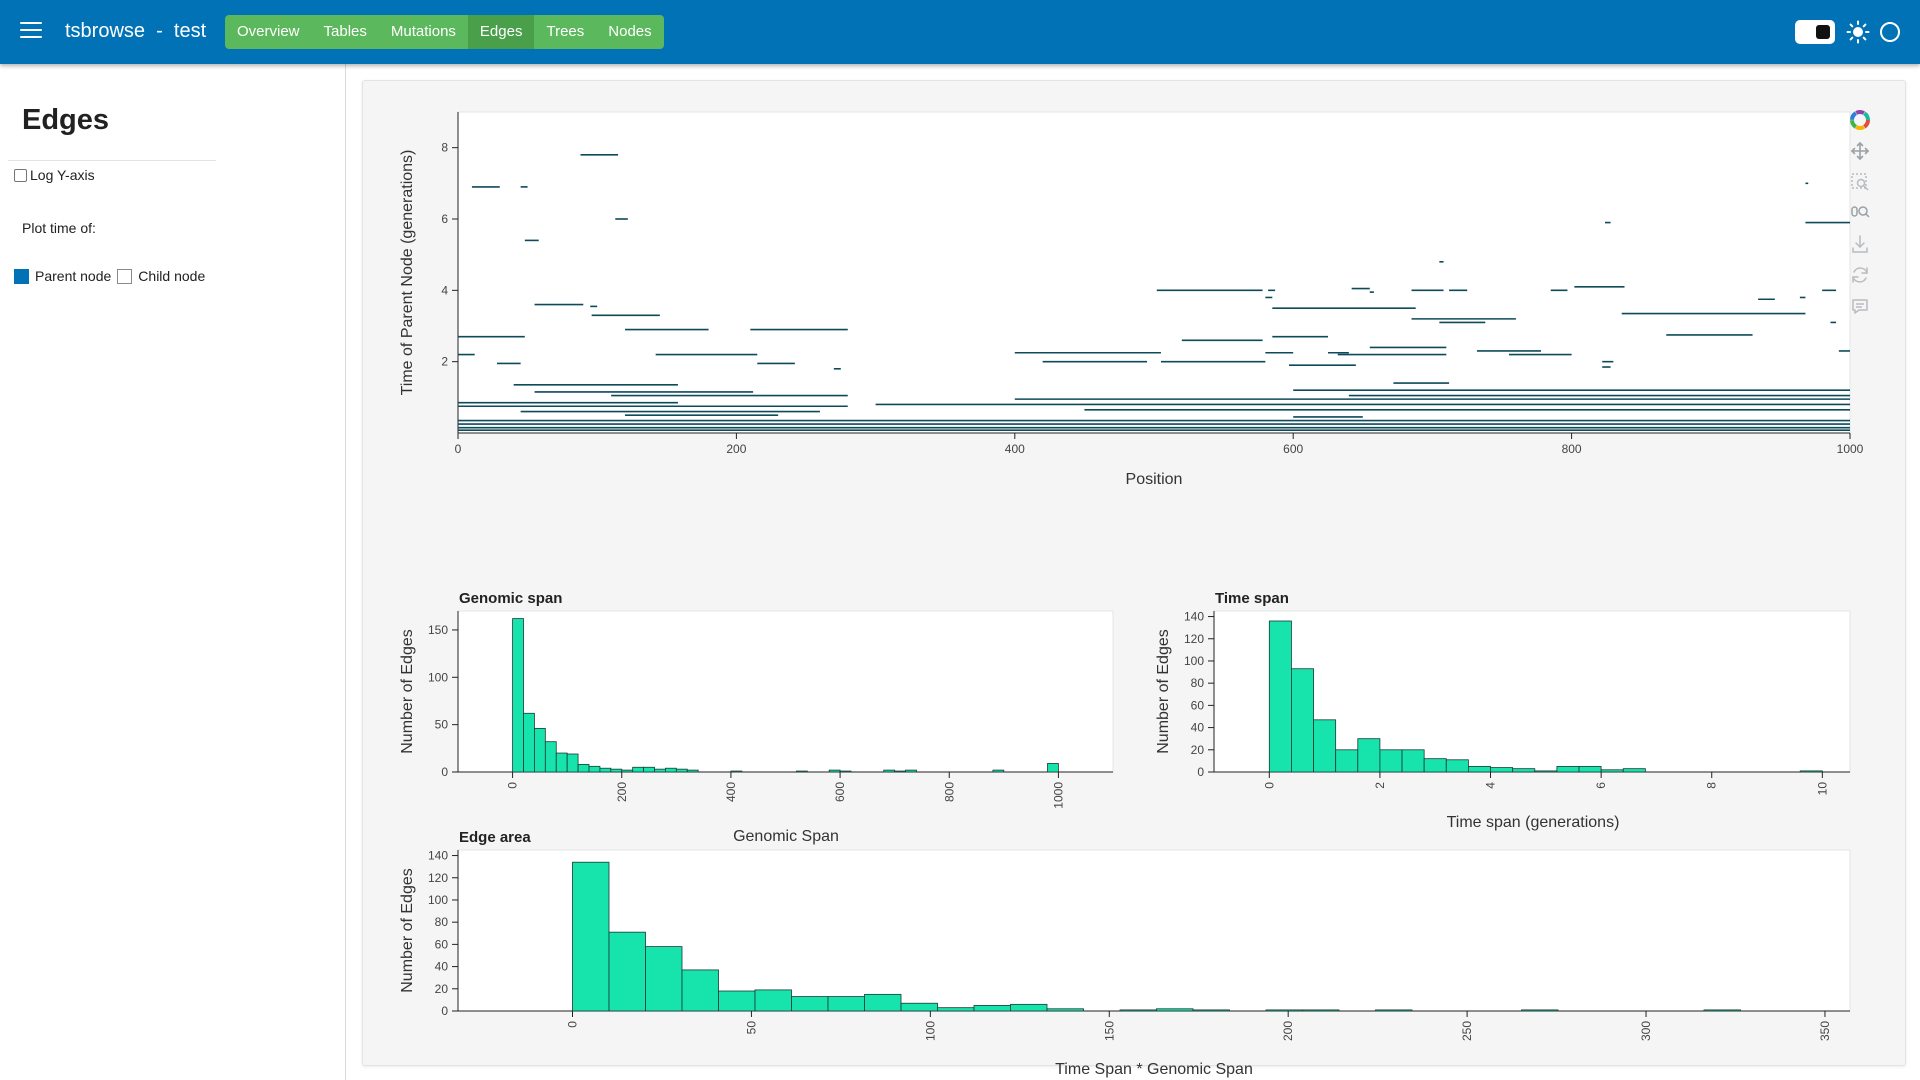 The height and width of the screenshot is (1080, 1920). Describe the element at coordinates (1860, 244) in the screenshot. I see `save-icon` at that location.